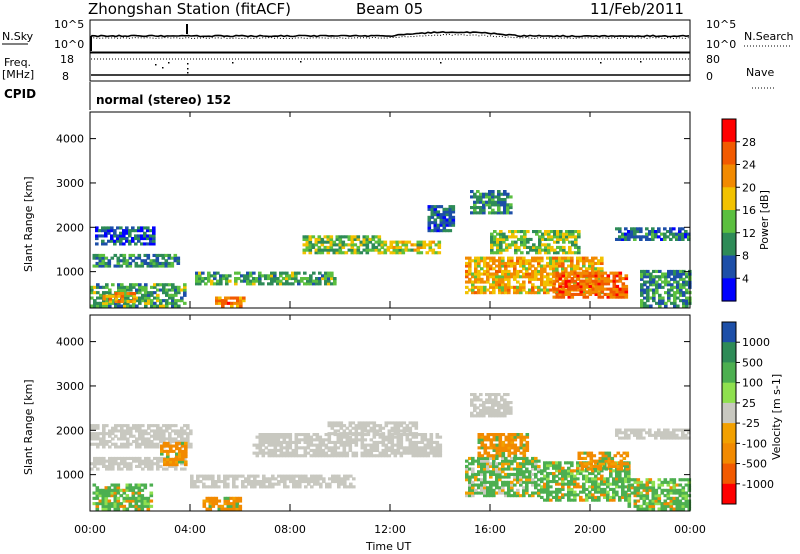  I want to click on freq-tick-top: 18, so click(67, 59).